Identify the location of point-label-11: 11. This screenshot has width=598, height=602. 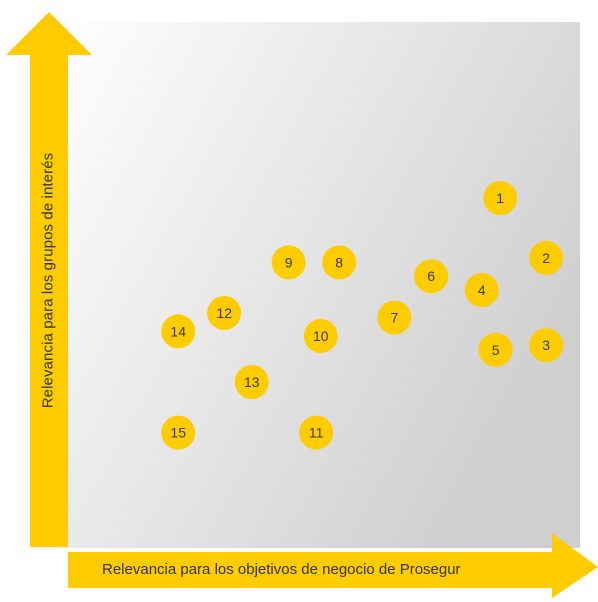
(316, 433).